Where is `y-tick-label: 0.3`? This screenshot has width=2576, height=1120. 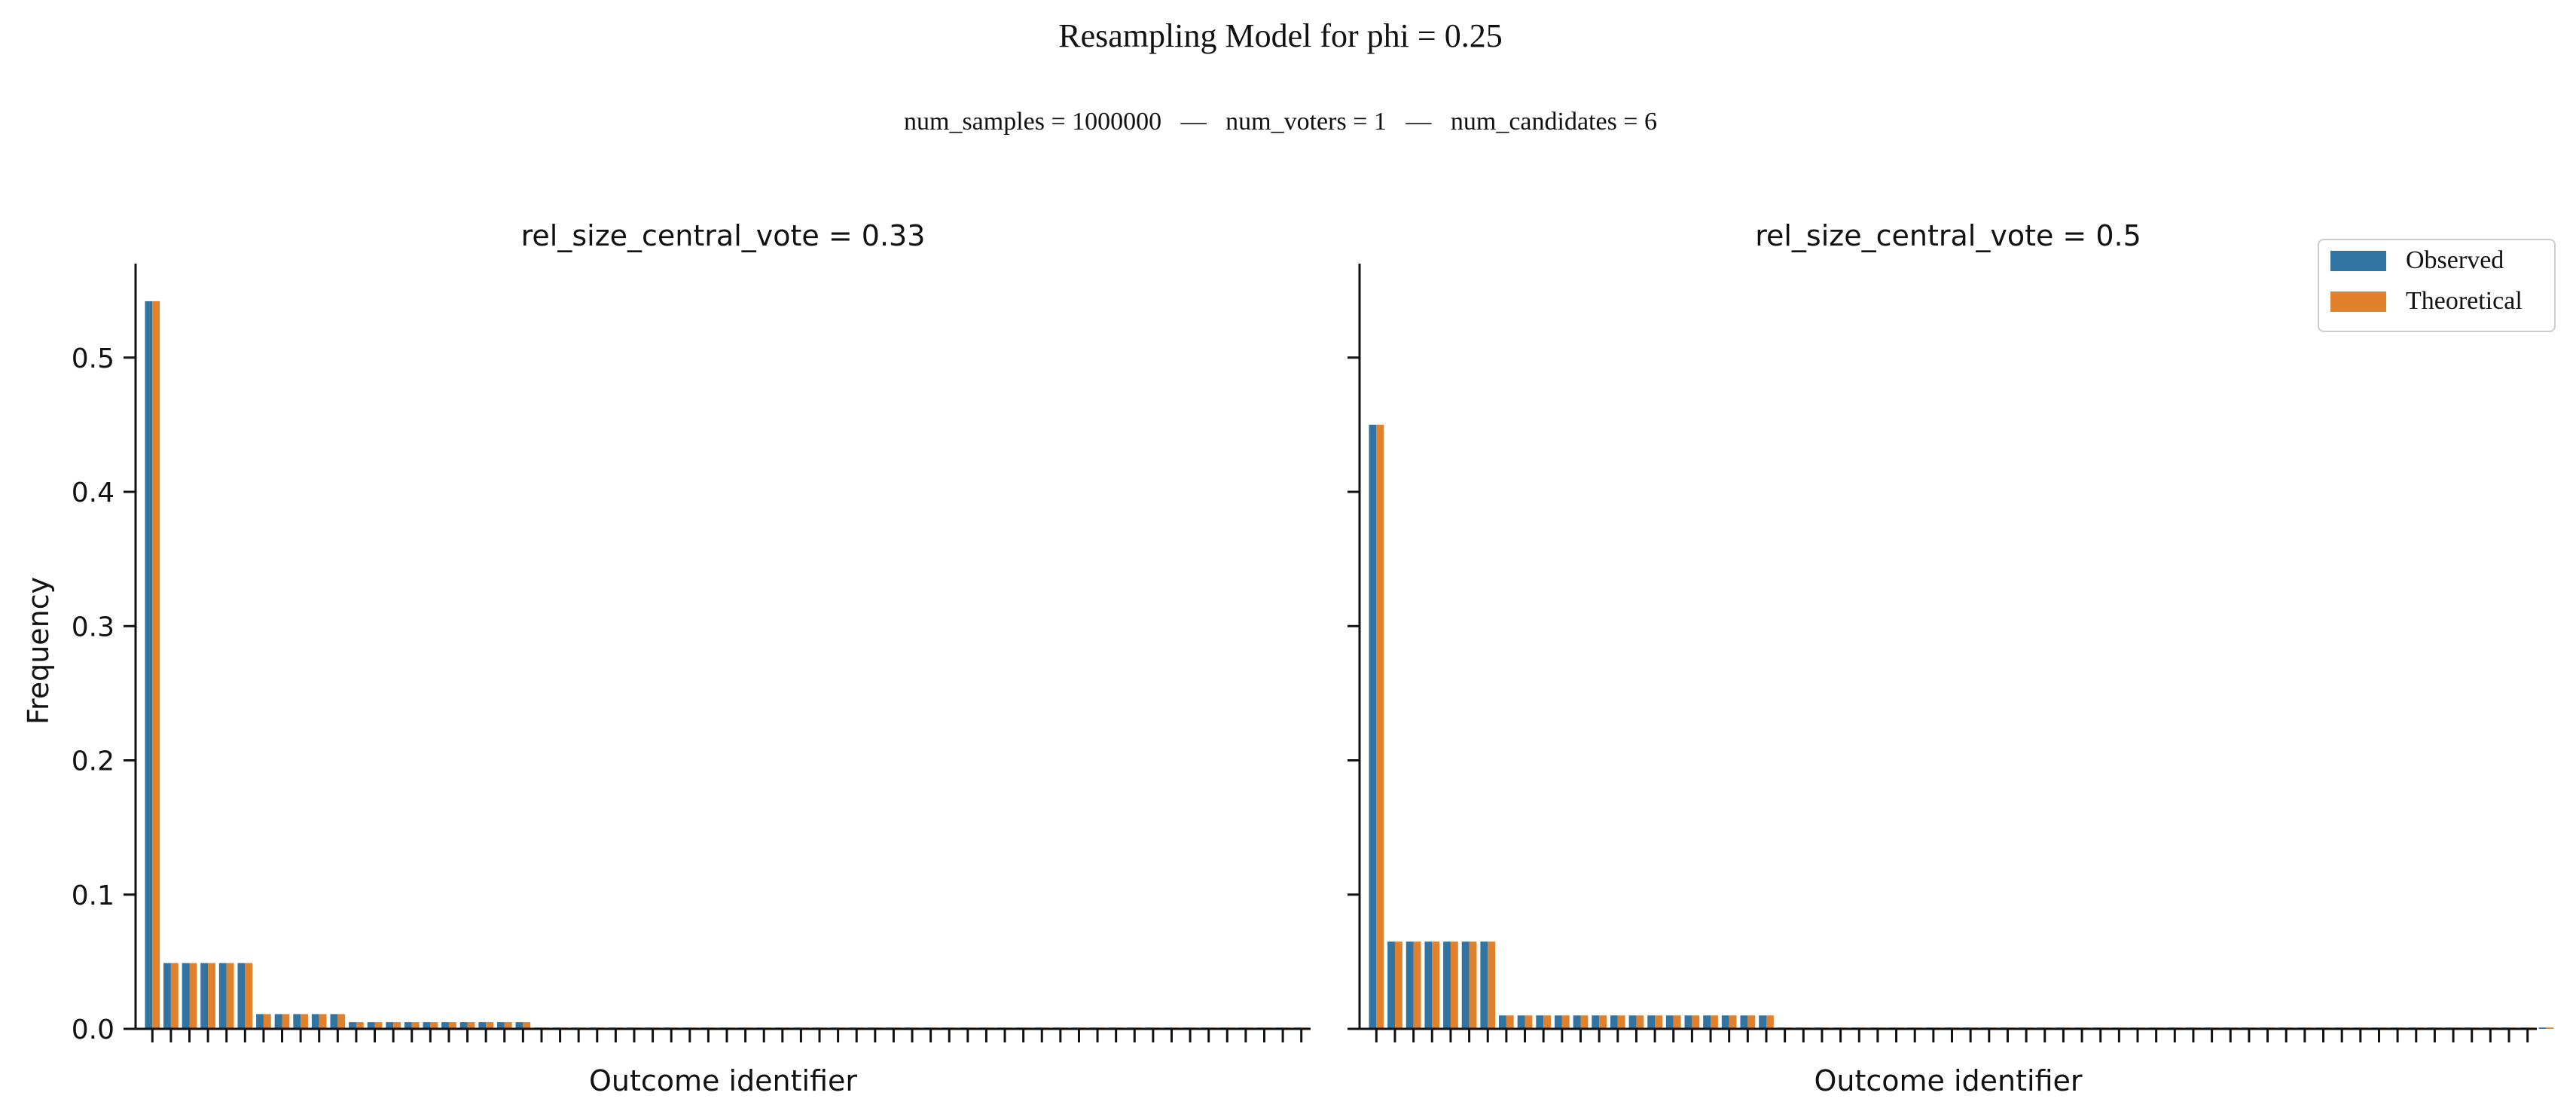
y-tick-label: 0.3 is located at coordinates (93, 627).